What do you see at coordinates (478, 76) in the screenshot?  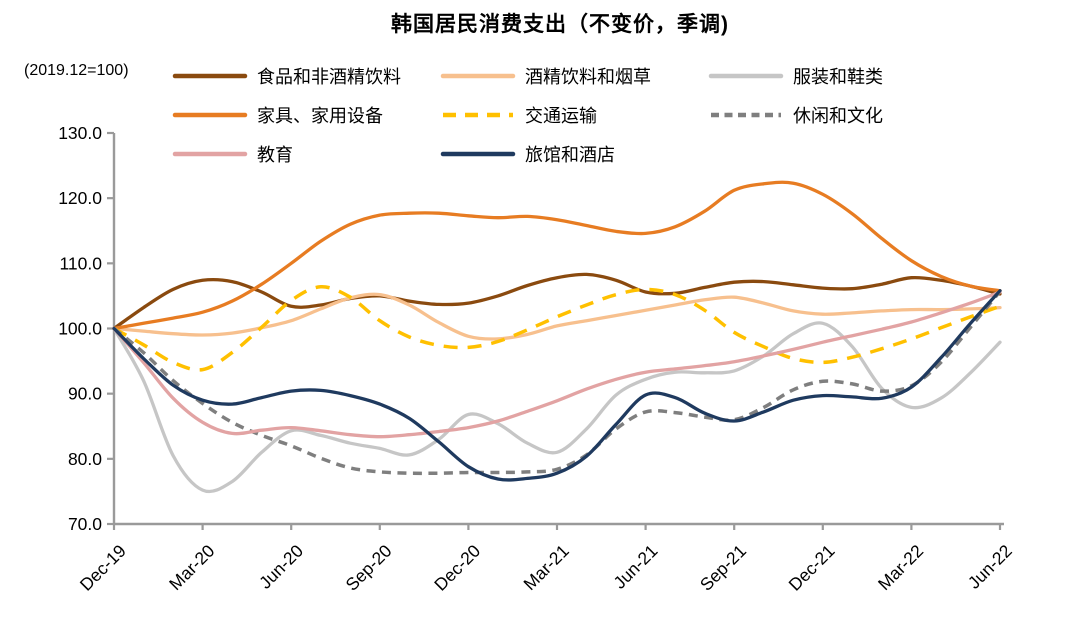 I see `legend-swatch-alcohol-tobacco` at bounding box center [478, 76].